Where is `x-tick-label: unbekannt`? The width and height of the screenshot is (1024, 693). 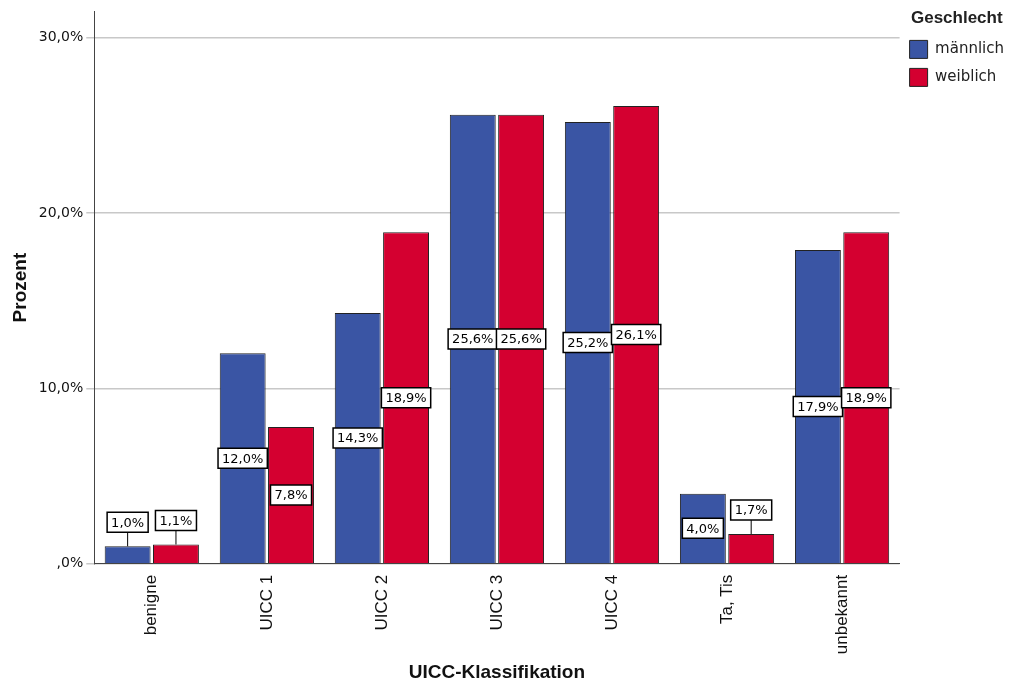
x-tick-label: unbekannt is located at coordinates (841, 614).